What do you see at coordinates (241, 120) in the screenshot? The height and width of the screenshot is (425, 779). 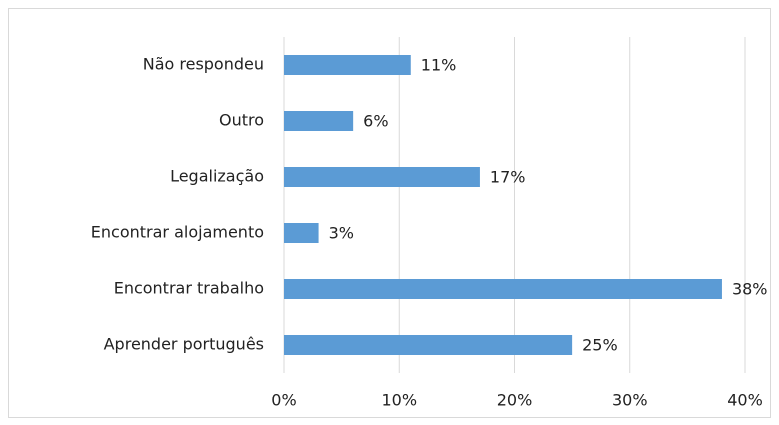 I see `y-tick-label: Outro` at bounding box center [241, 120].